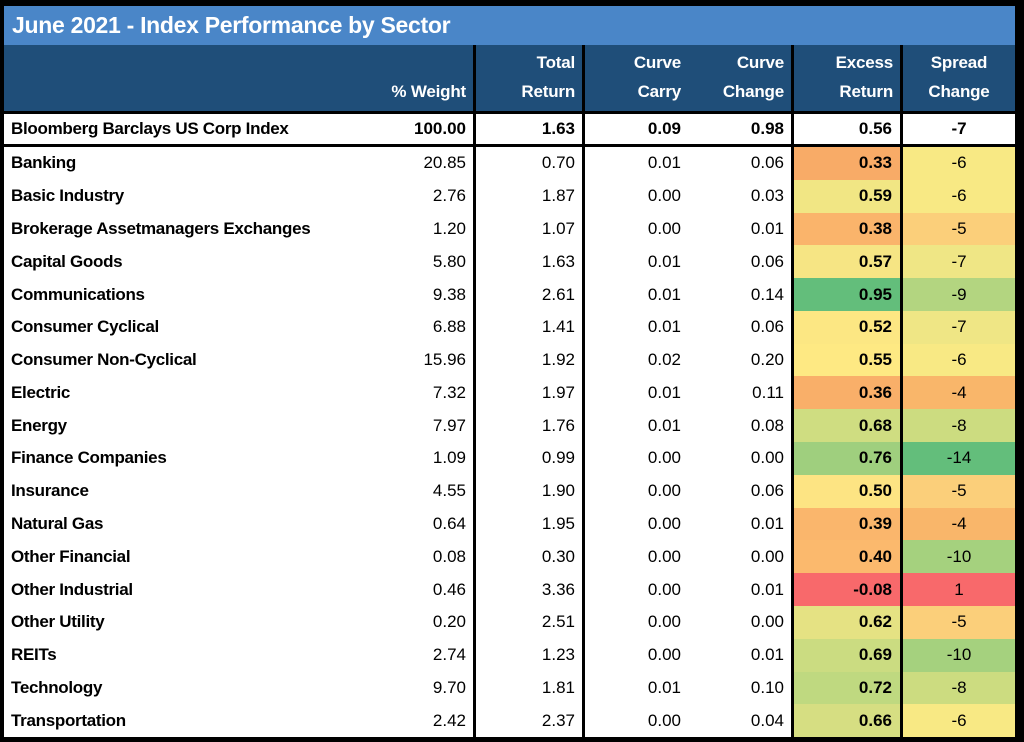 The image size is (1024, 742). What do you see at coordinates (509, 655) in the screenshot?
I see `table-row: REITs 2.74 1.23 0.00 0.01 0.69 -10` at bounding box center [509, 655].